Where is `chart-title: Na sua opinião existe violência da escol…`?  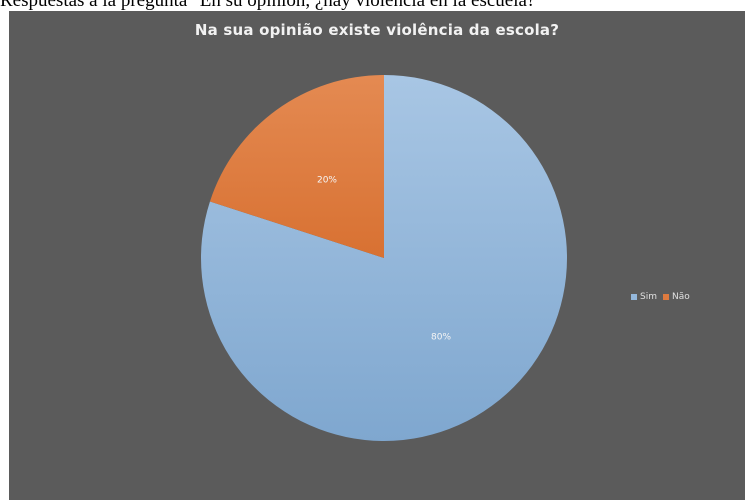 chart-title: Na sua opinião existe violência da escol… is located at coordinates (377, 30).